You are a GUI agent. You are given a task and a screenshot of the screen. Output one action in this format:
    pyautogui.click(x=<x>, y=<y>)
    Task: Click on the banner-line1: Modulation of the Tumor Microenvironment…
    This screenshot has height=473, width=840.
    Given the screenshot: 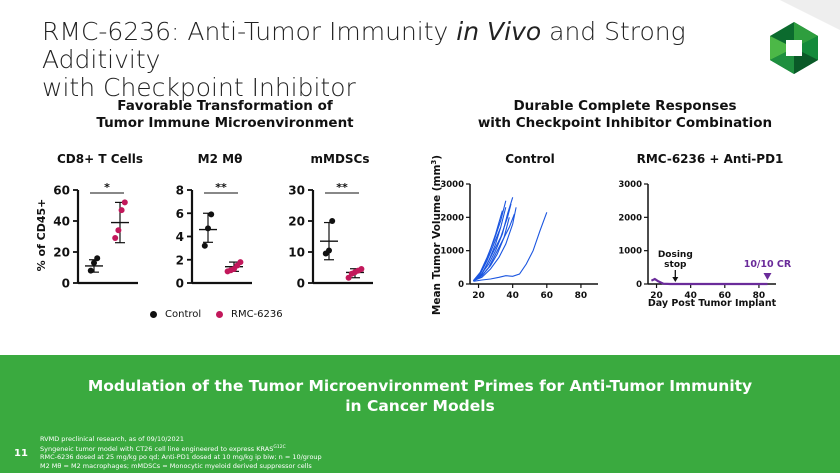 What is the action you would take?
    pyautogui.click(x=420, y=386)
    